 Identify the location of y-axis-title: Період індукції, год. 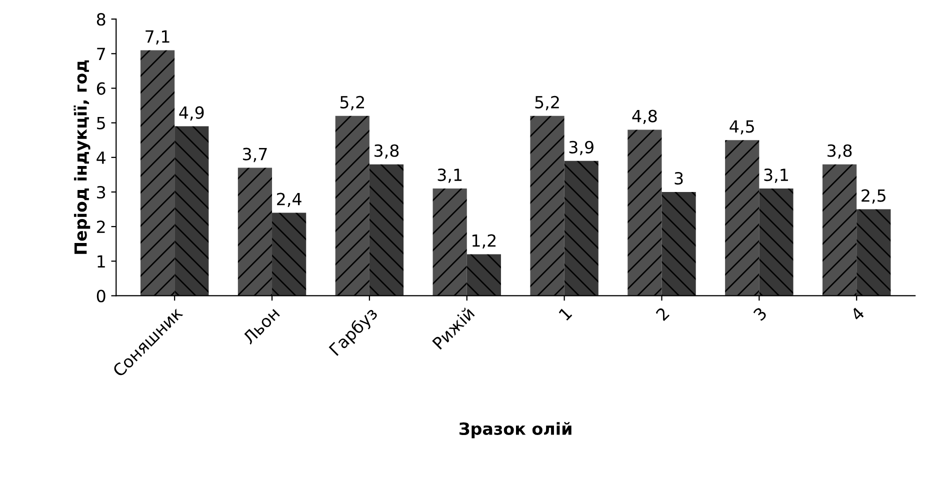
(82, 157).